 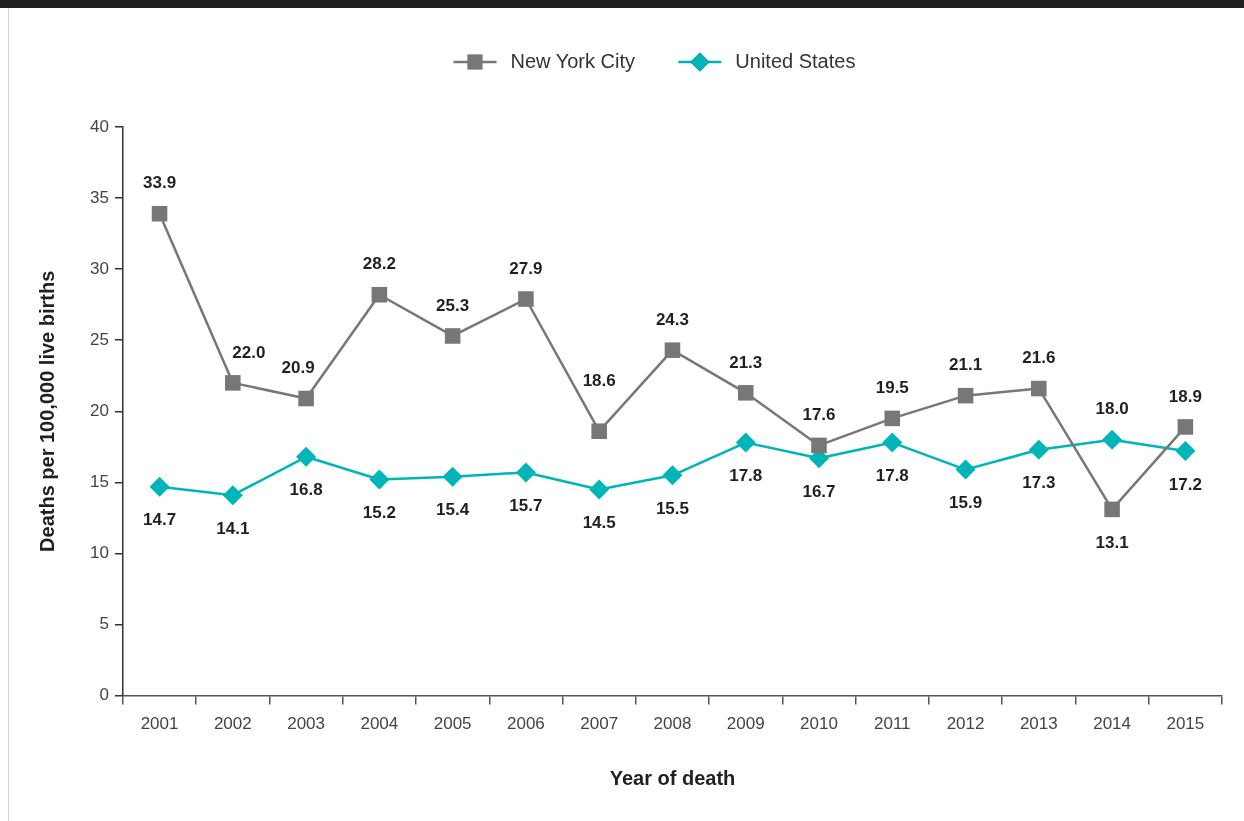 What do you see at coordinates (159, 724) in the screenshot?
I see `x-tick-label: 2001` at bounding box center [159, 724].